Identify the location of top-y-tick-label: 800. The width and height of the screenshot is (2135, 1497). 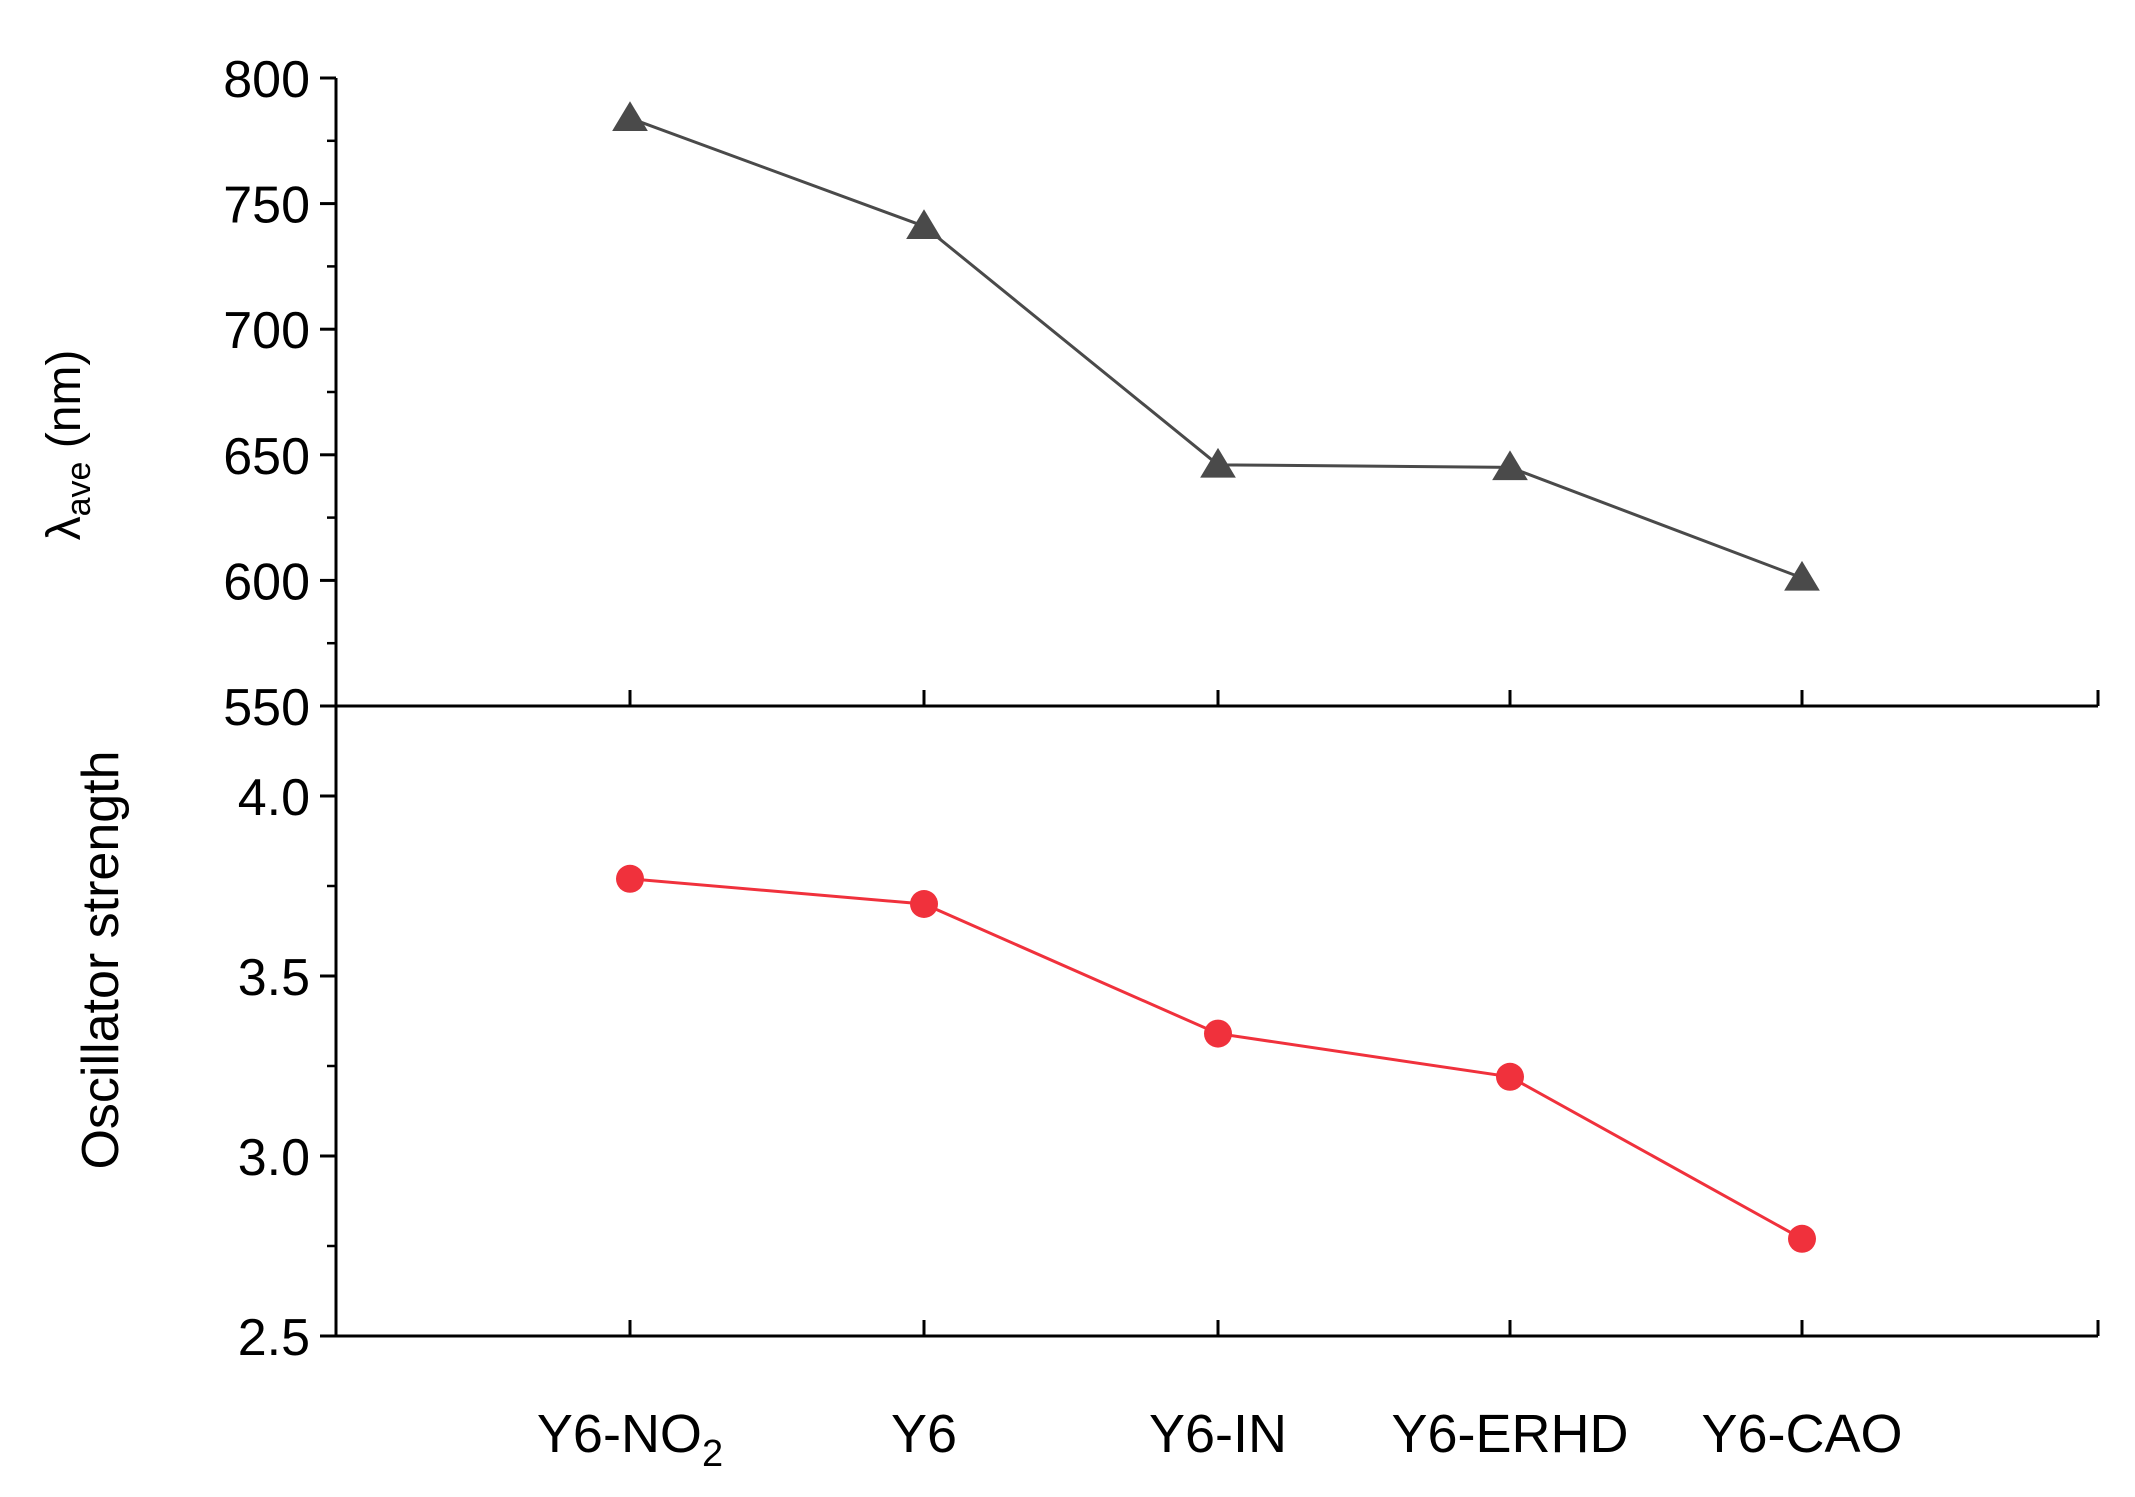
(266, 80).